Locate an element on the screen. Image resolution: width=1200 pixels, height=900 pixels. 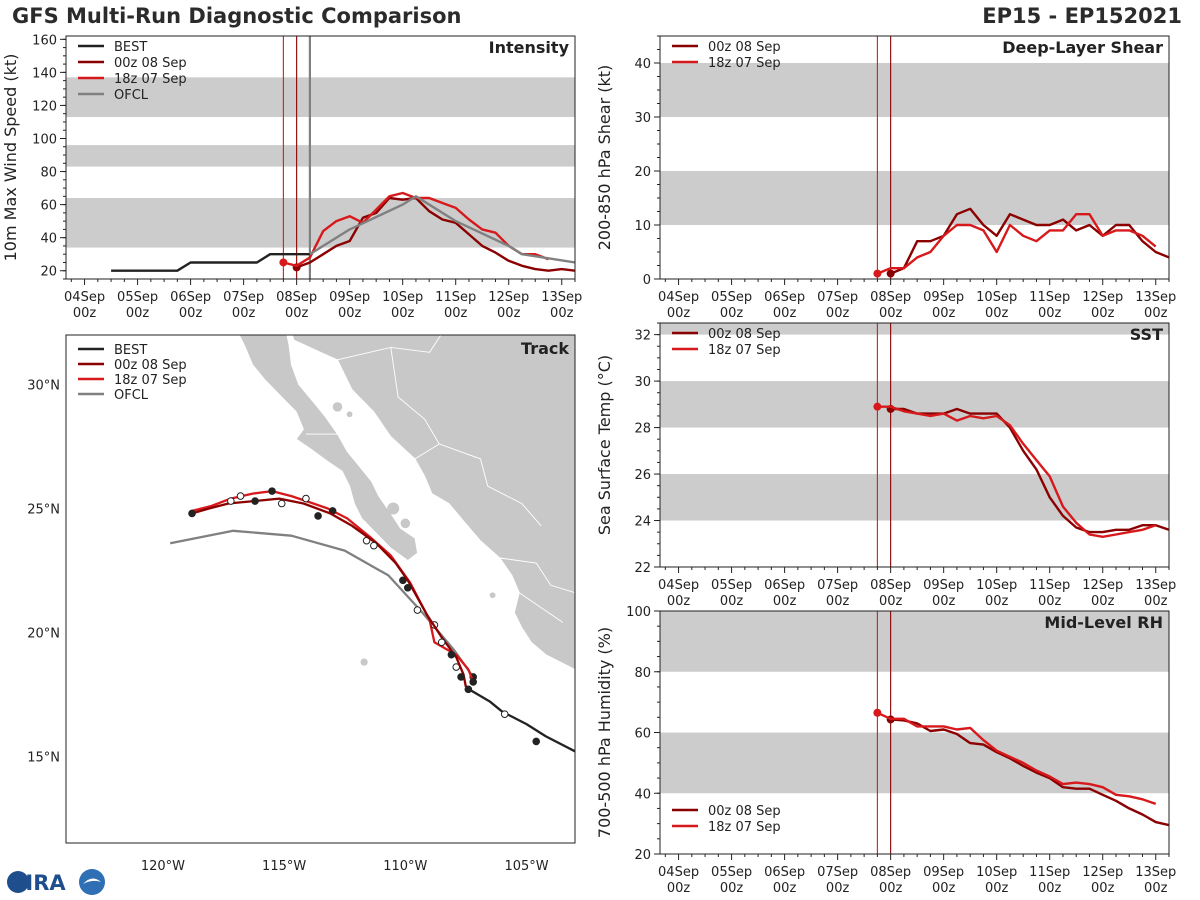
intensity-xtick-label: 04Sep is located at coordinates (84, 297).